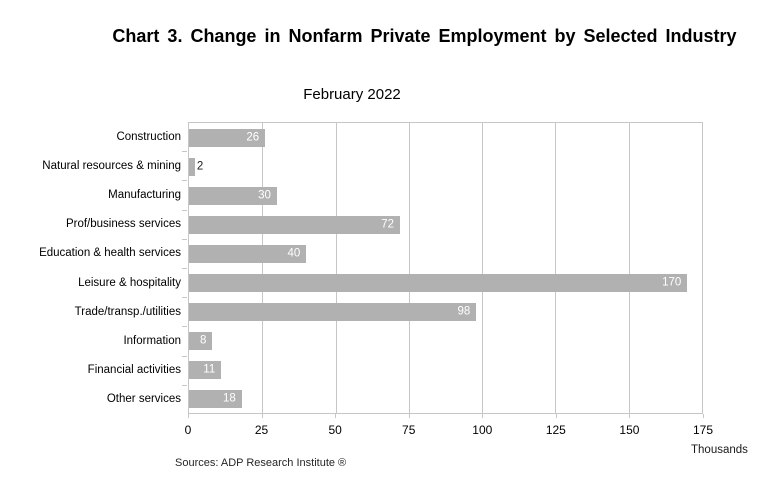  Describe the element at coordinates (253, 136) in the screenshot. I see `value-label-construction: 26` at that location.